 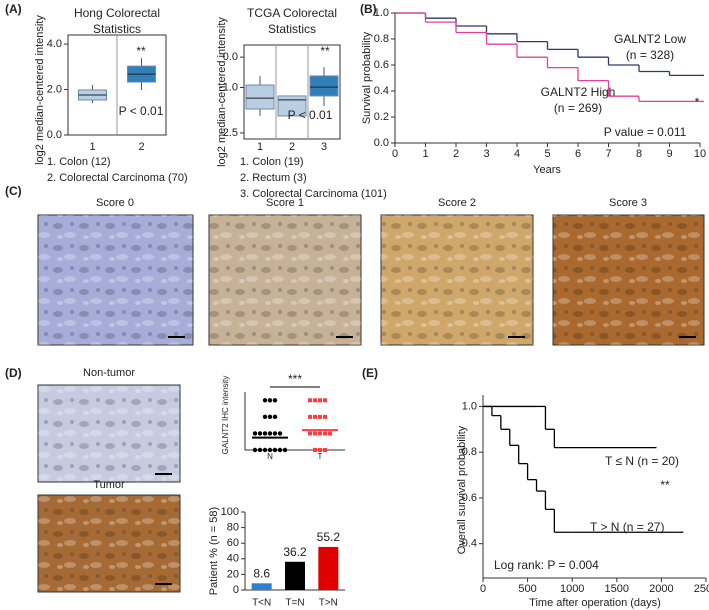 What do you see at coordinates (368, 9) in the screenshot?
I see `panel-label: (B)` at bounding box center [368, 9].